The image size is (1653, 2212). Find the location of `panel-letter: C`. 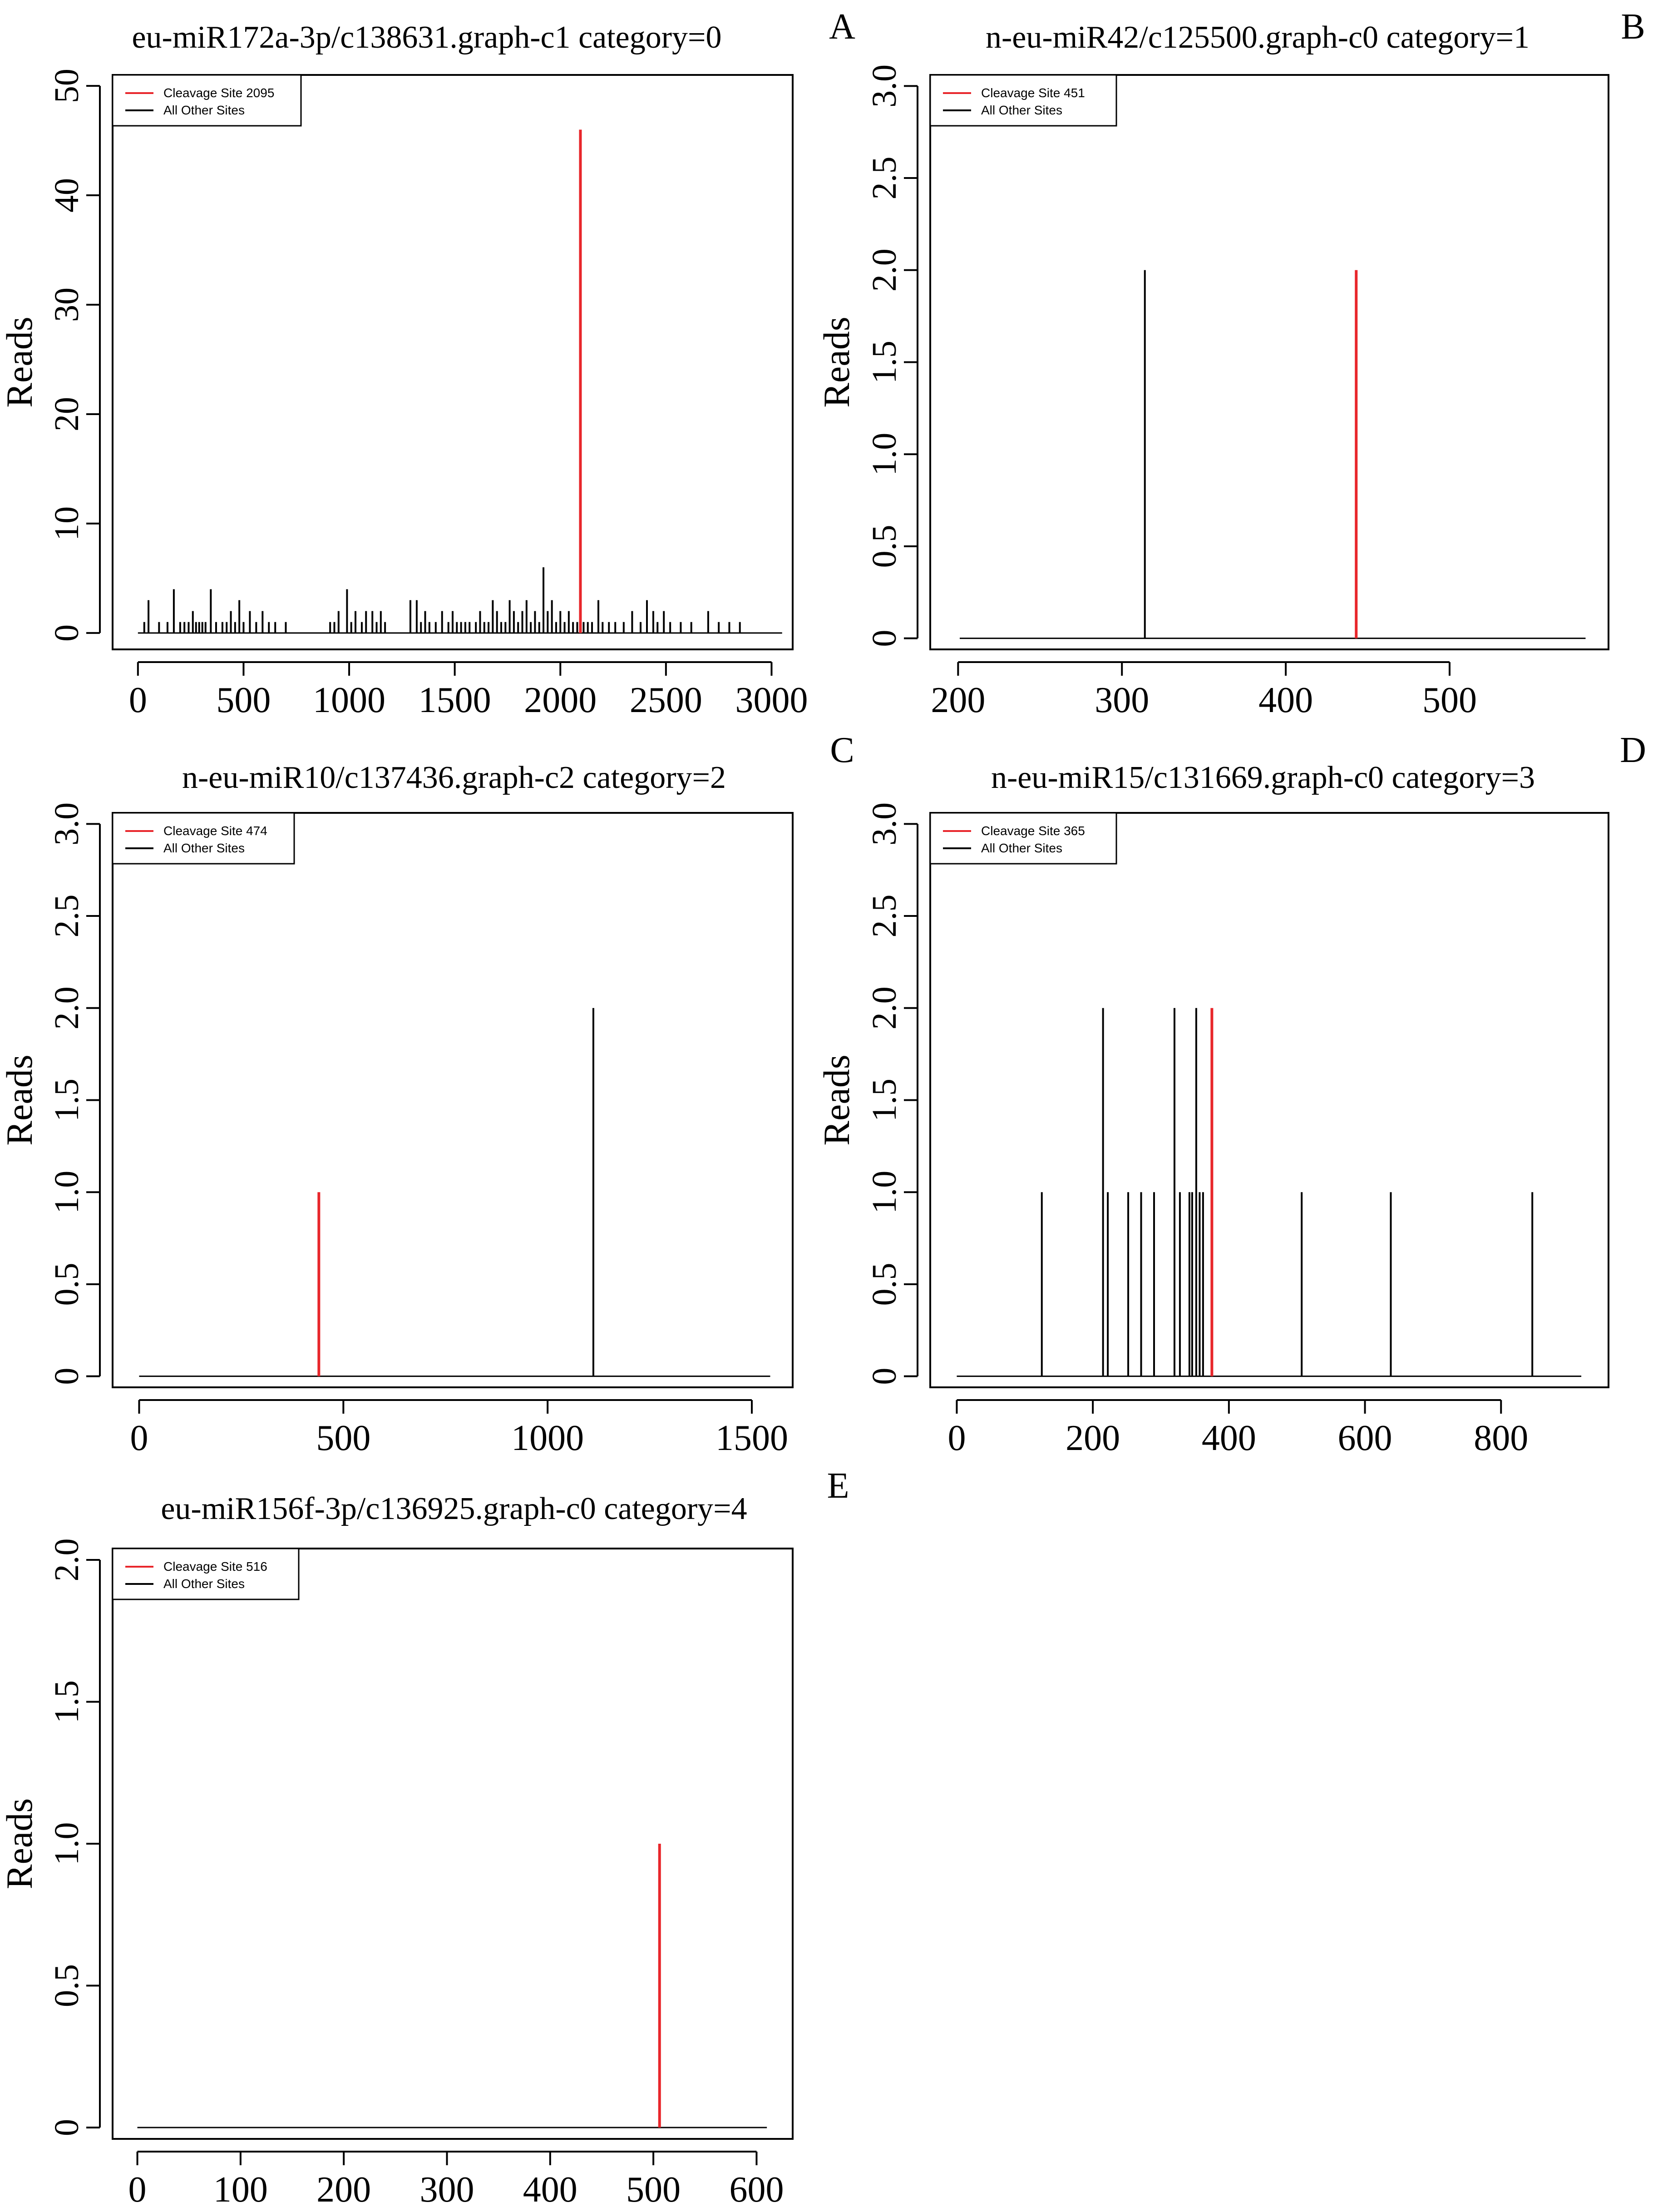

panel-letter: C is located at coordinates (842, 750).